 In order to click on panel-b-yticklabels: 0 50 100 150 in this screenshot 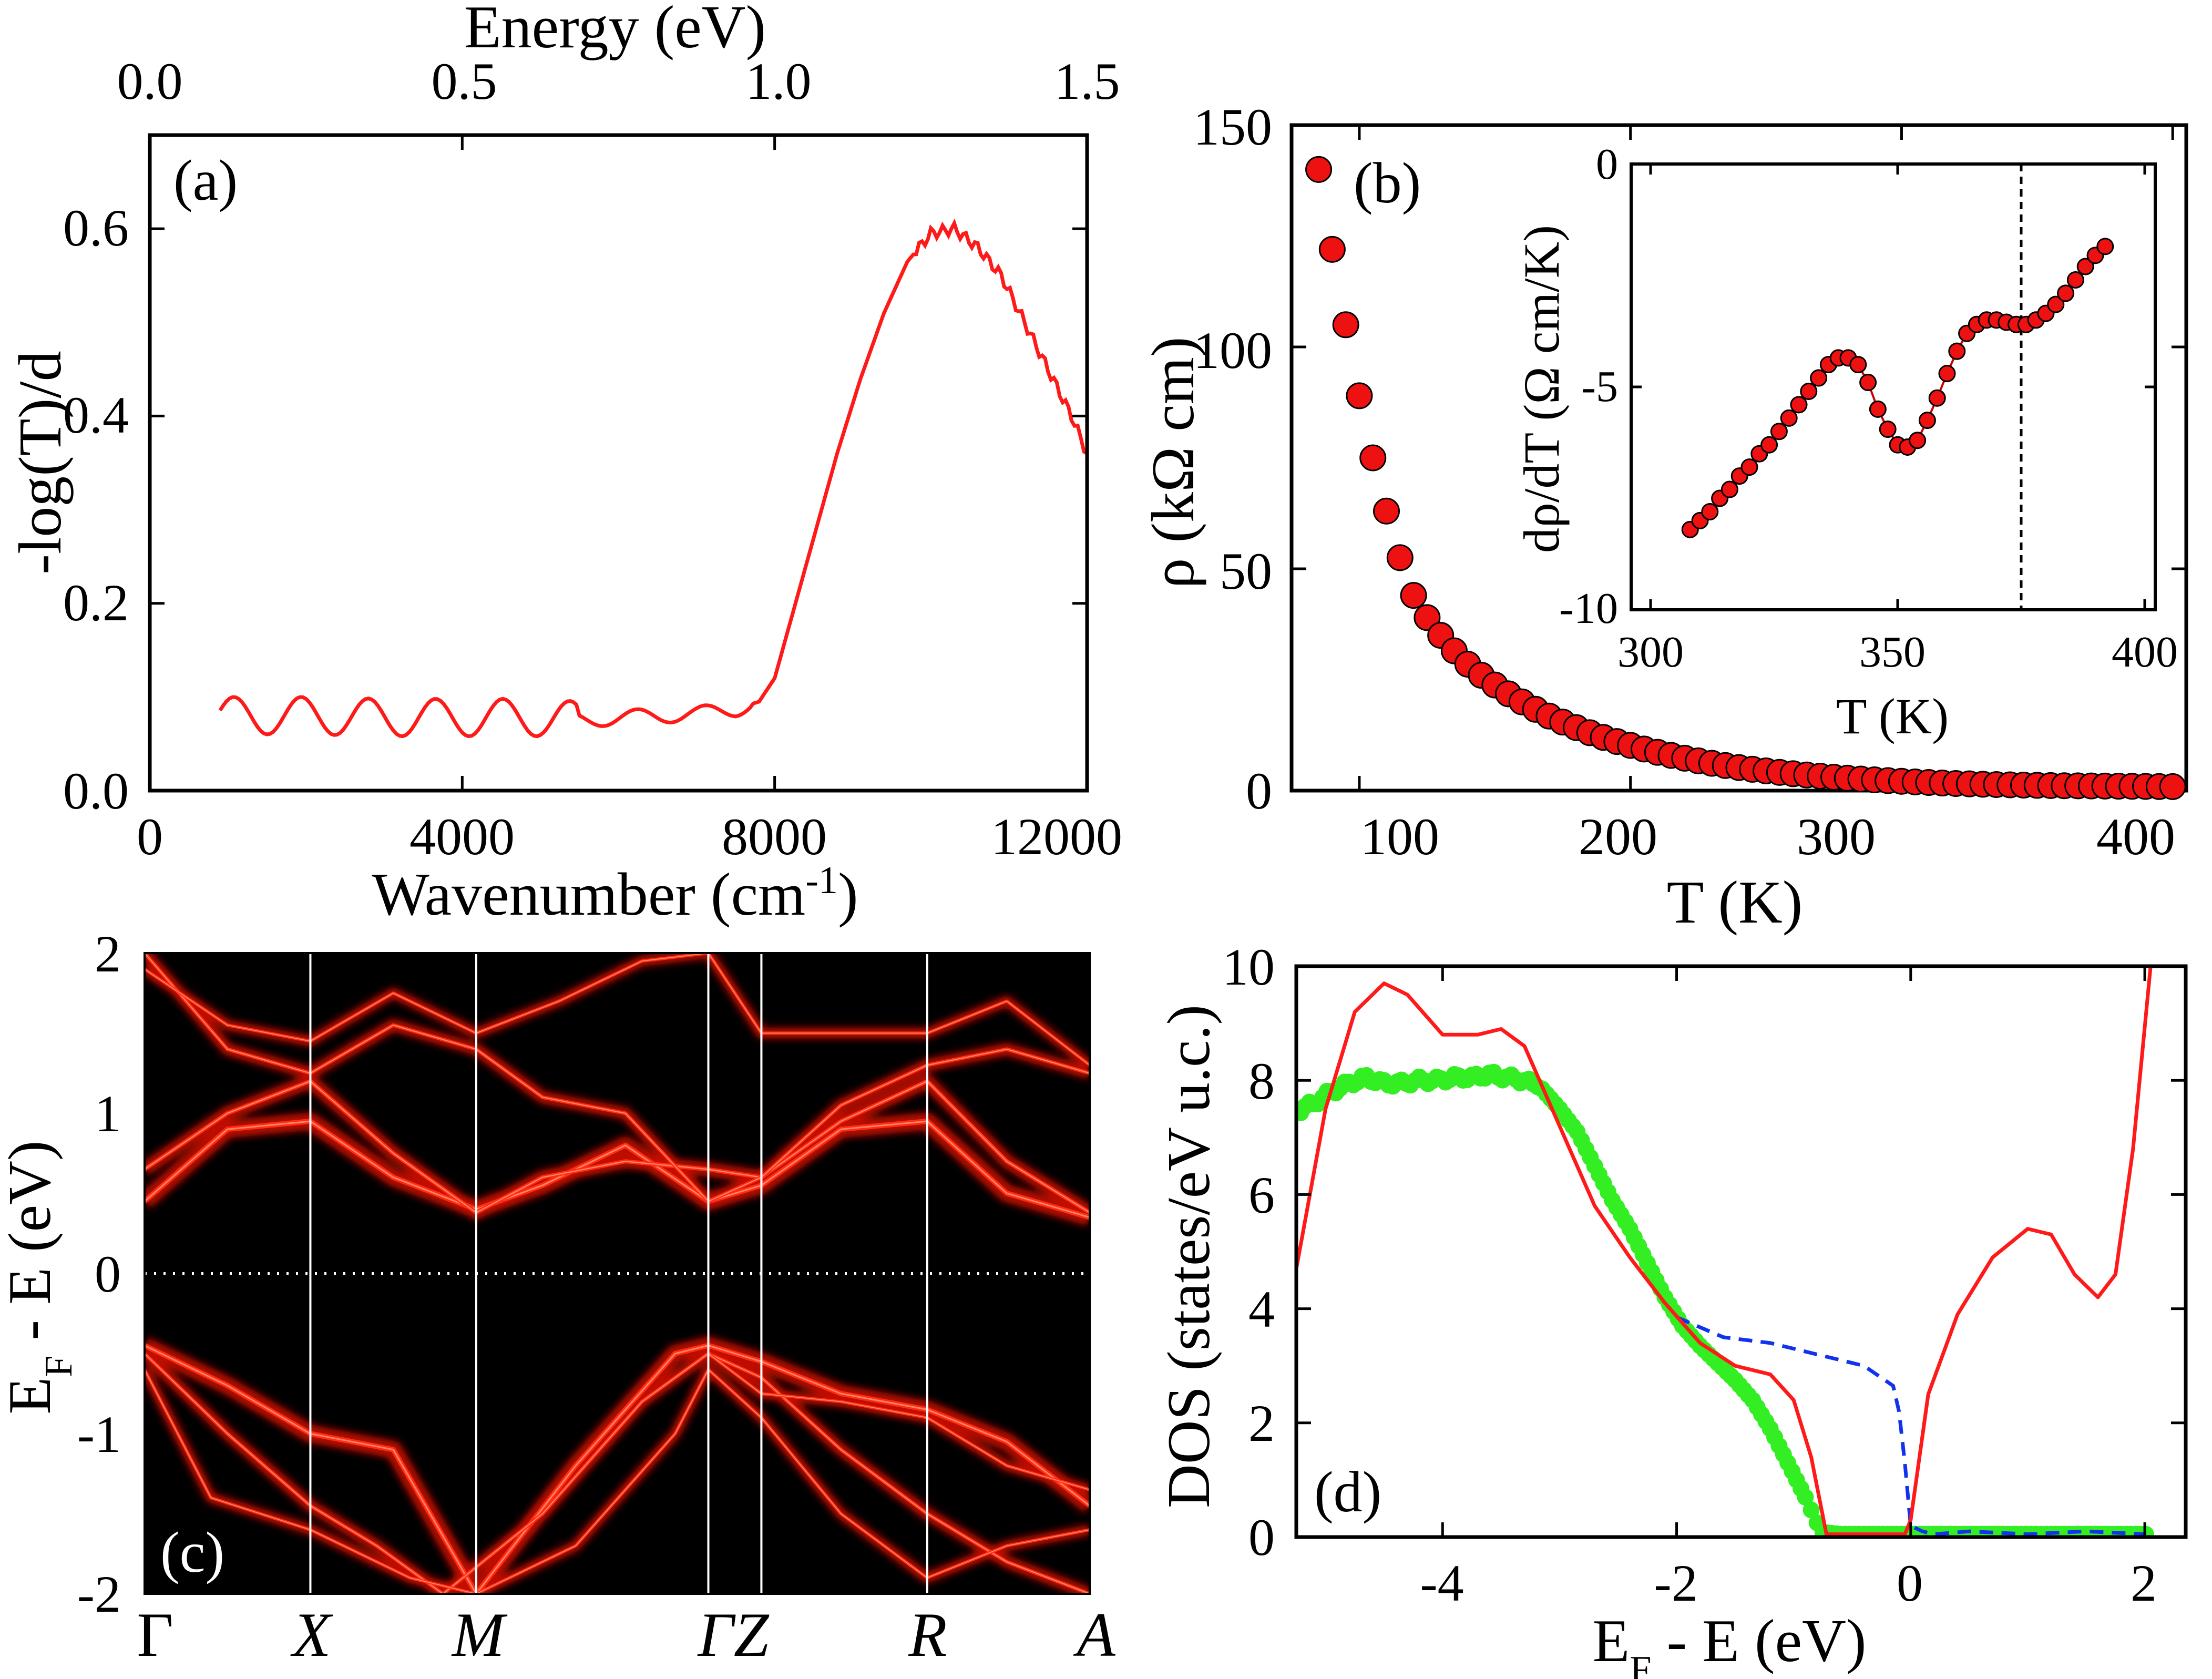, I will do `click(1232, 459)`.